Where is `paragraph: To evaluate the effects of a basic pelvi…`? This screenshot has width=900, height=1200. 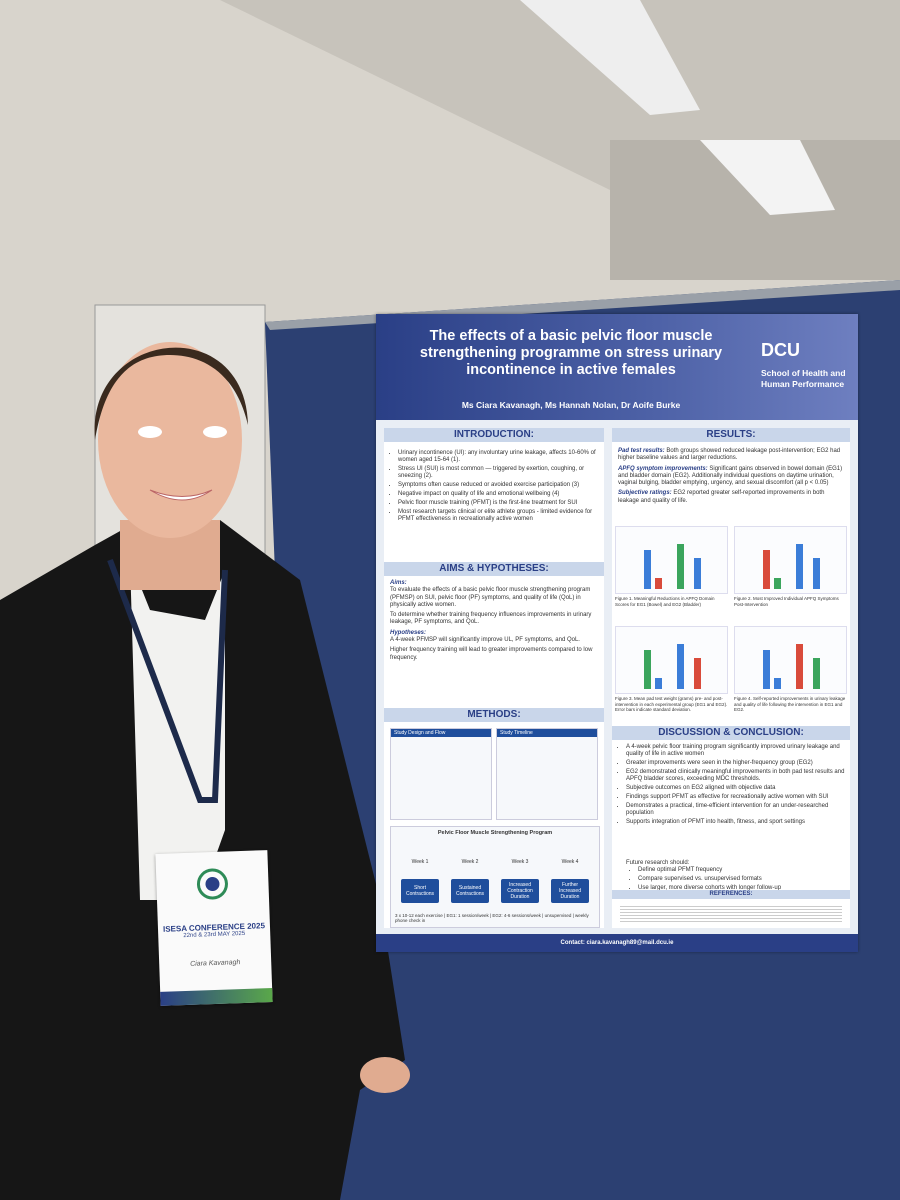
paragraph: To evaluate the effects of a basic pelvi… is located at coordinates (490, 597).